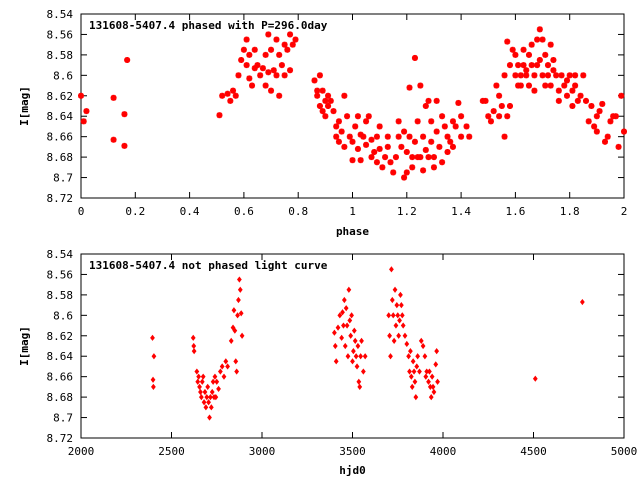 The image size is (640, 484). Describe the element at coordinates (190, 211) in the screenshot. I see `x-tick-label: 0.4` at that location.